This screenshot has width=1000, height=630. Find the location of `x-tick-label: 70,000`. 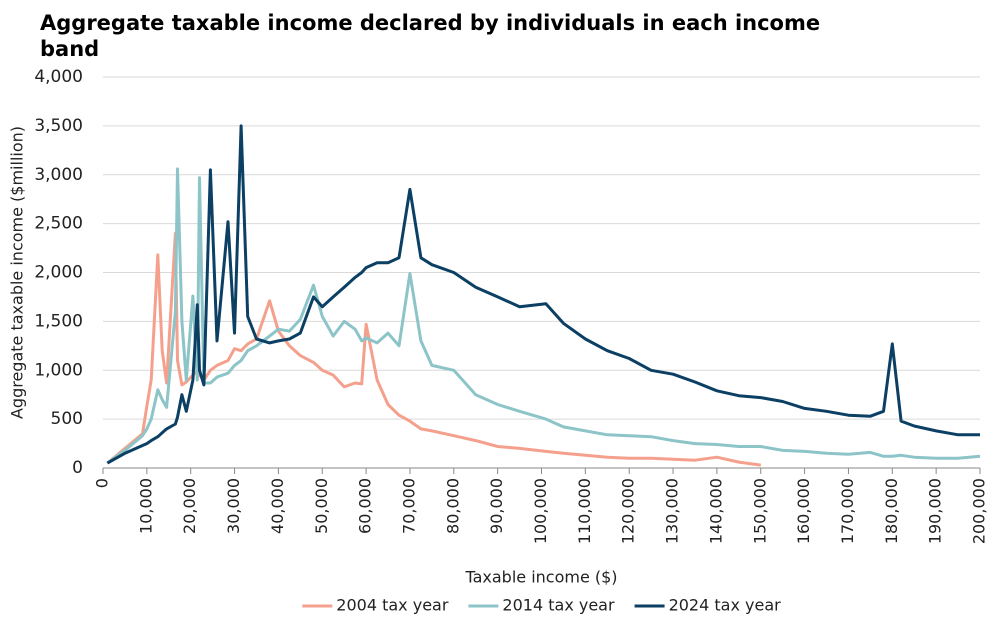

x-tick-label: 70,000 is located at coordinates (408, 506).